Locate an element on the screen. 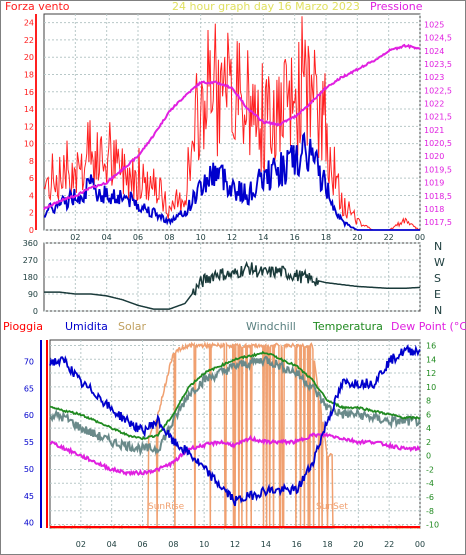  y-right-tick-label: 1021,5 is located at coordinates (438, 117).